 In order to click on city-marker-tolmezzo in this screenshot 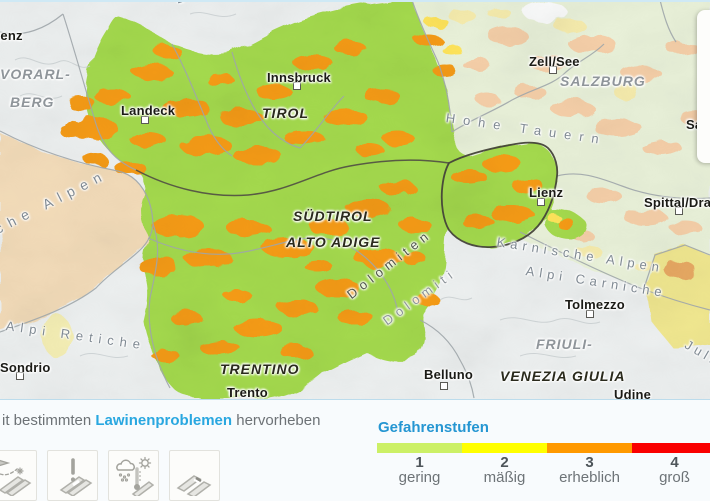, I will do `click(590, 314)`.